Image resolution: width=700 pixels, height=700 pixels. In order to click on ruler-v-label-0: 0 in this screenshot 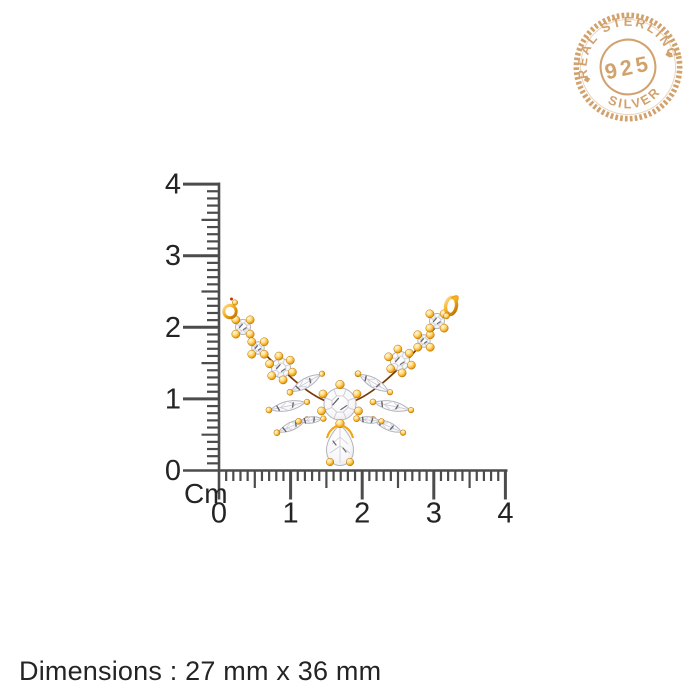, I will do `click(173, 471)`.